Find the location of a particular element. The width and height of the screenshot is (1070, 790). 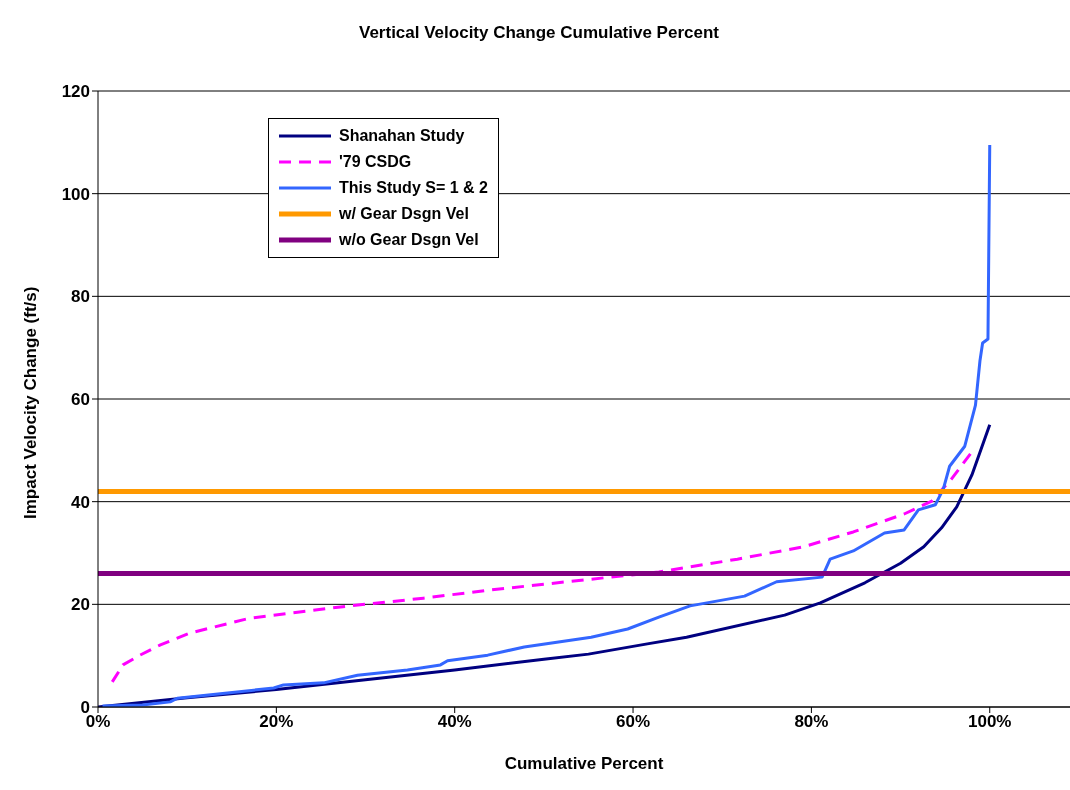

y-axis-title: Impact Velocity Change (ft/s) is located at coordinates (31, 402).